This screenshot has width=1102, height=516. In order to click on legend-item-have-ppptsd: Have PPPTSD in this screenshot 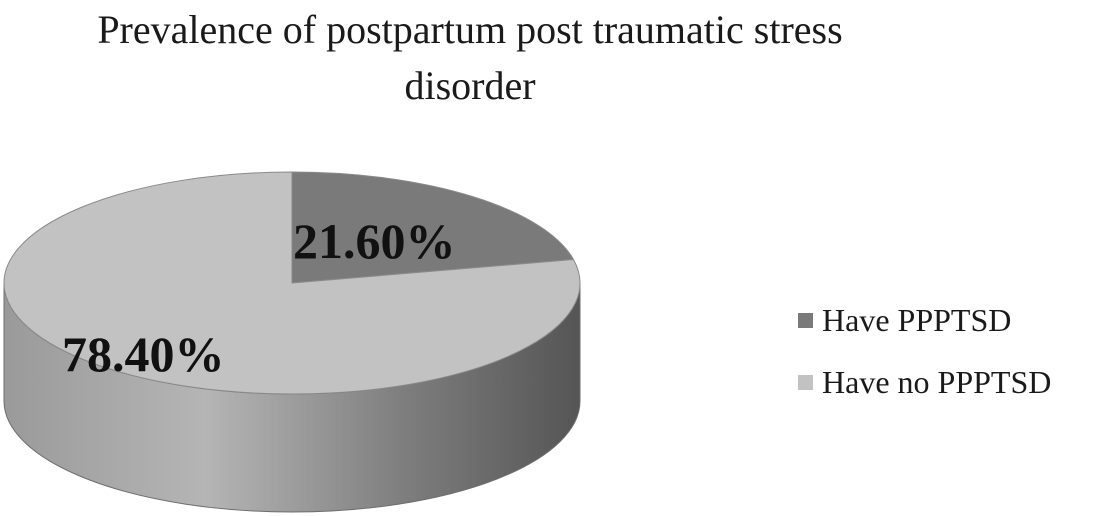, I will do `click(924, 320)`.